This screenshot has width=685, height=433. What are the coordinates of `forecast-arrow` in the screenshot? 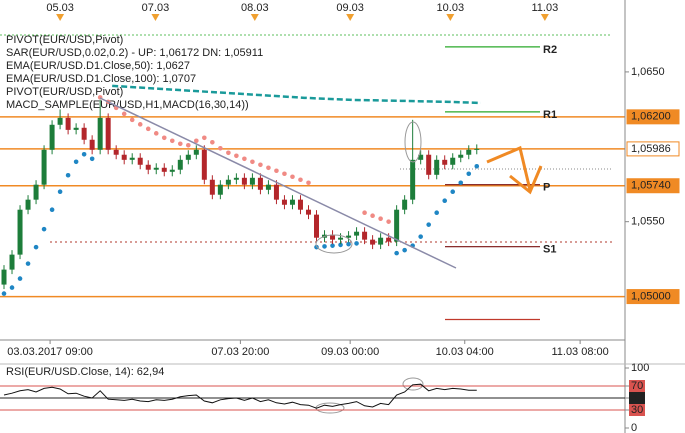 It's located at (509, 168).